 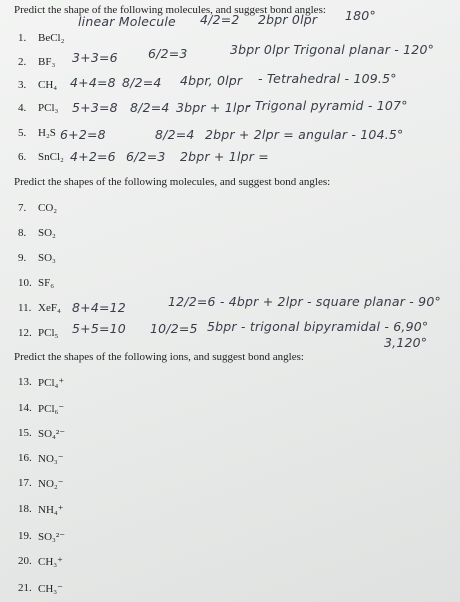 What do you see at coordinates (406, 342) in the screenshot?
I see `handwritten-answer: 3,120°` at bounding box center [406, 342].